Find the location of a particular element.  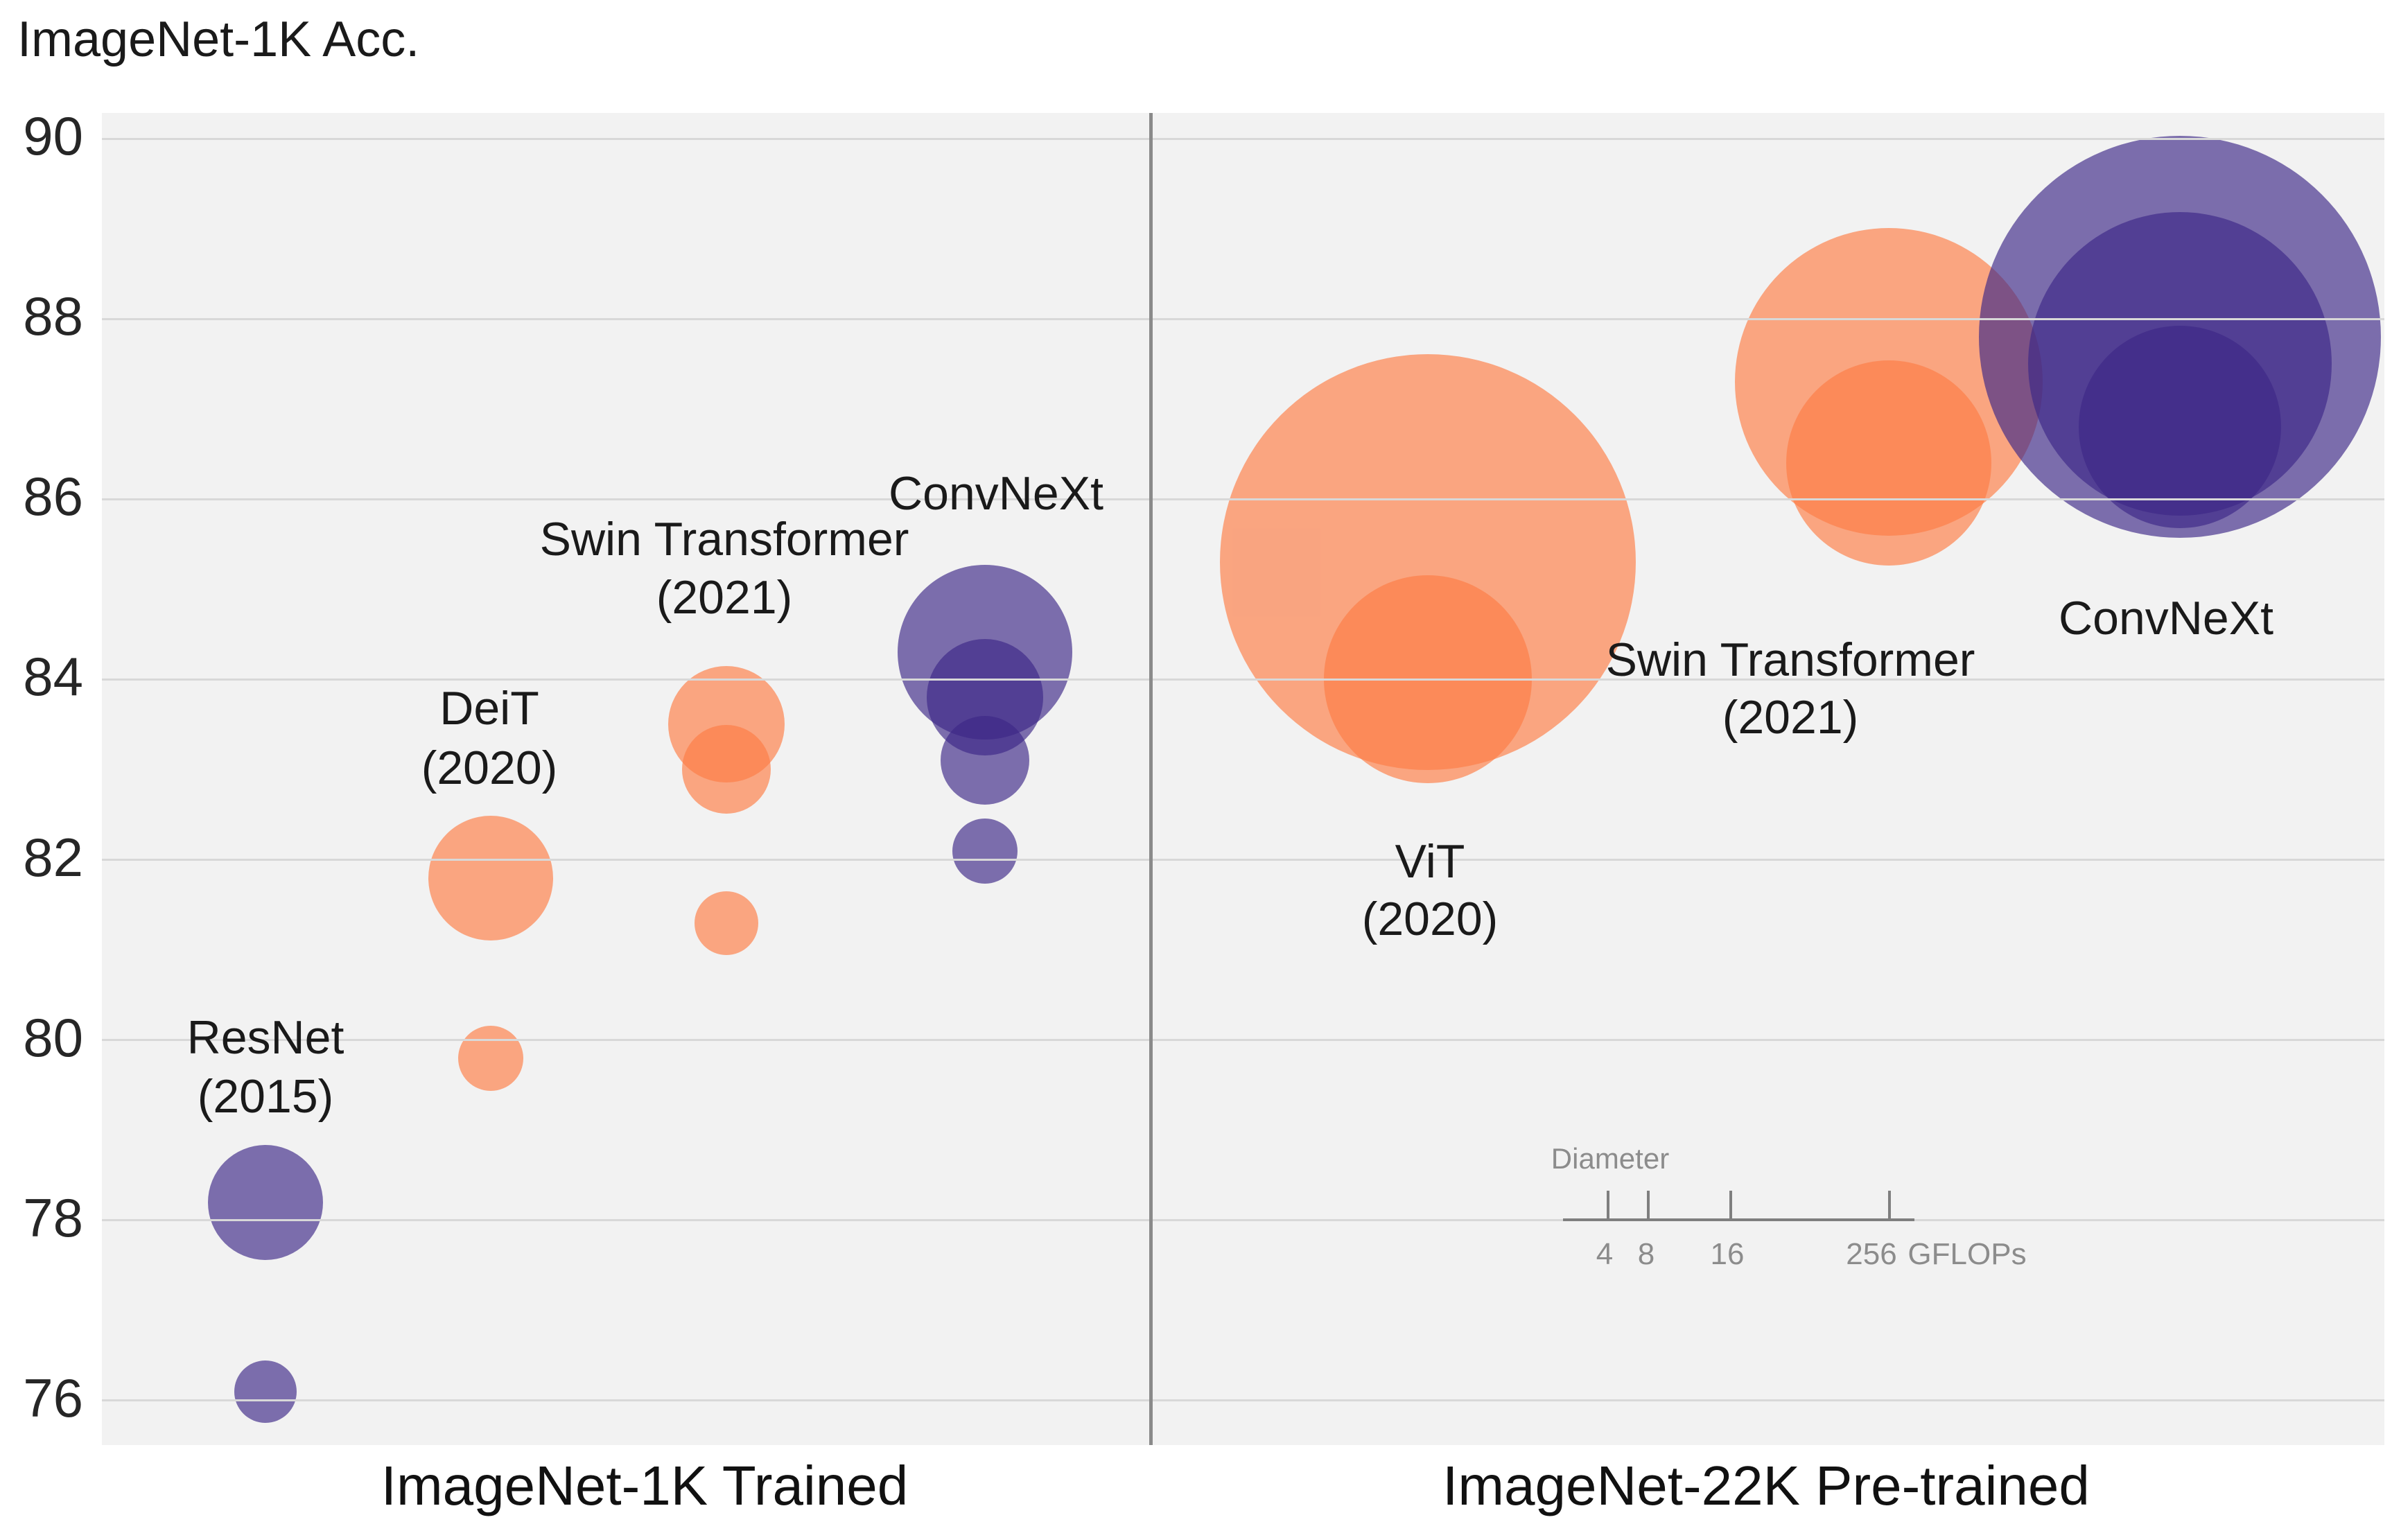

y-tick-label-86: 86 is located at coordinates (53, 496).